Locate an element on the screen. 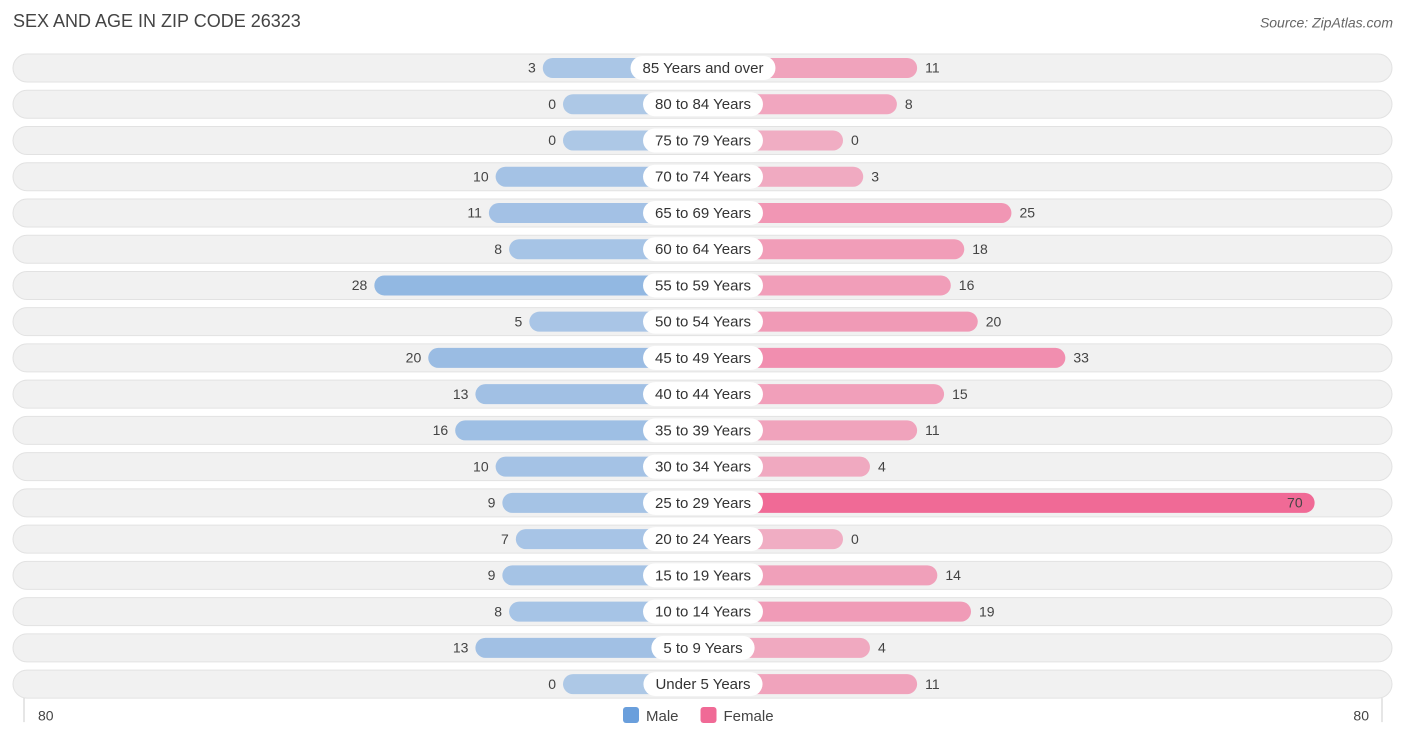  value-label: 28 is located at coordinates (360, 285).